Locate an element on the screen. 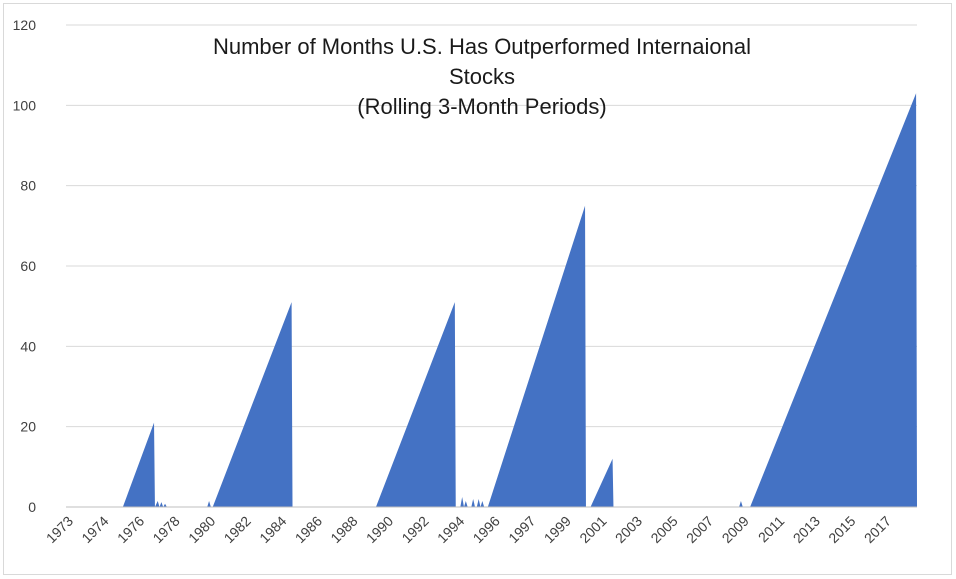  chart-title-line: (Rolling 3-Month Periods) is located at coordinates (481, 106).